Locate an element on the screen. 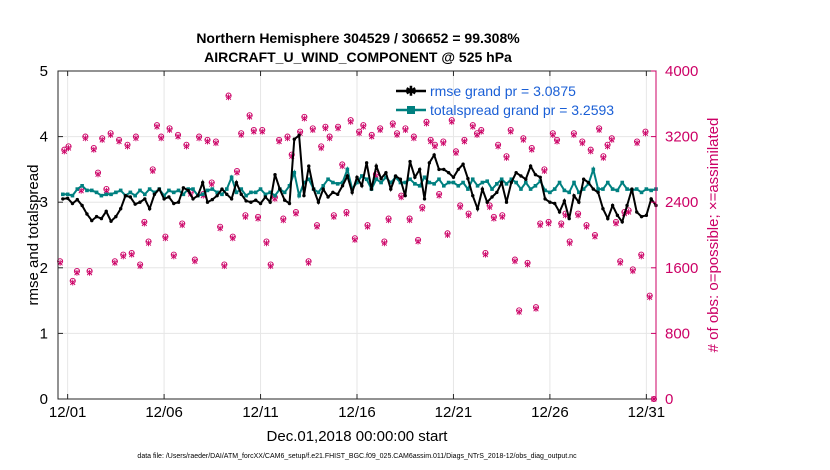  x-tick-label: 12/26 is located at coordinates (550, 412).